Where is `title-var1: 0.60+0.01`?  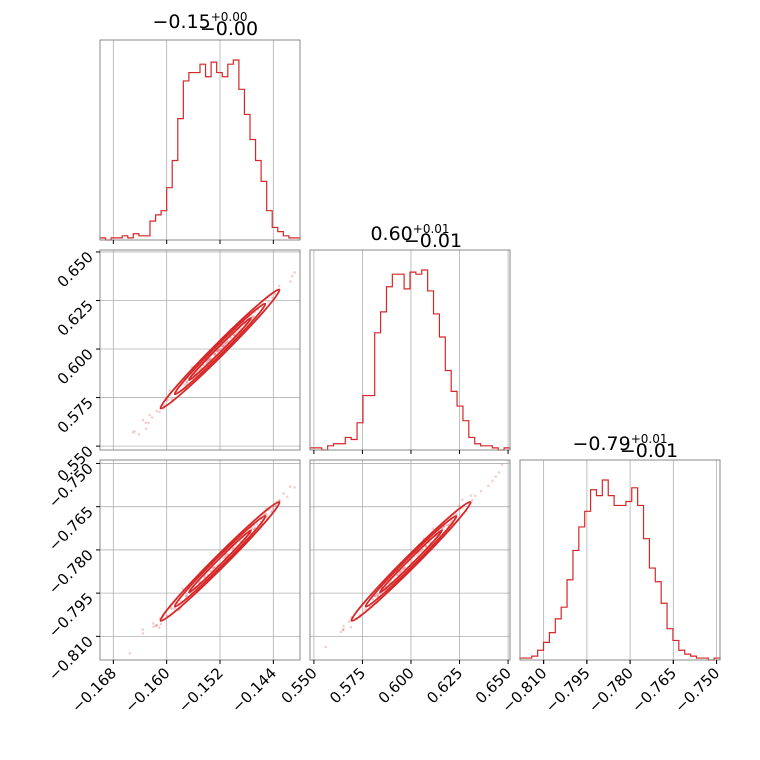
title-var1: 0.60+0.01 is located at coordinates (409, 233).